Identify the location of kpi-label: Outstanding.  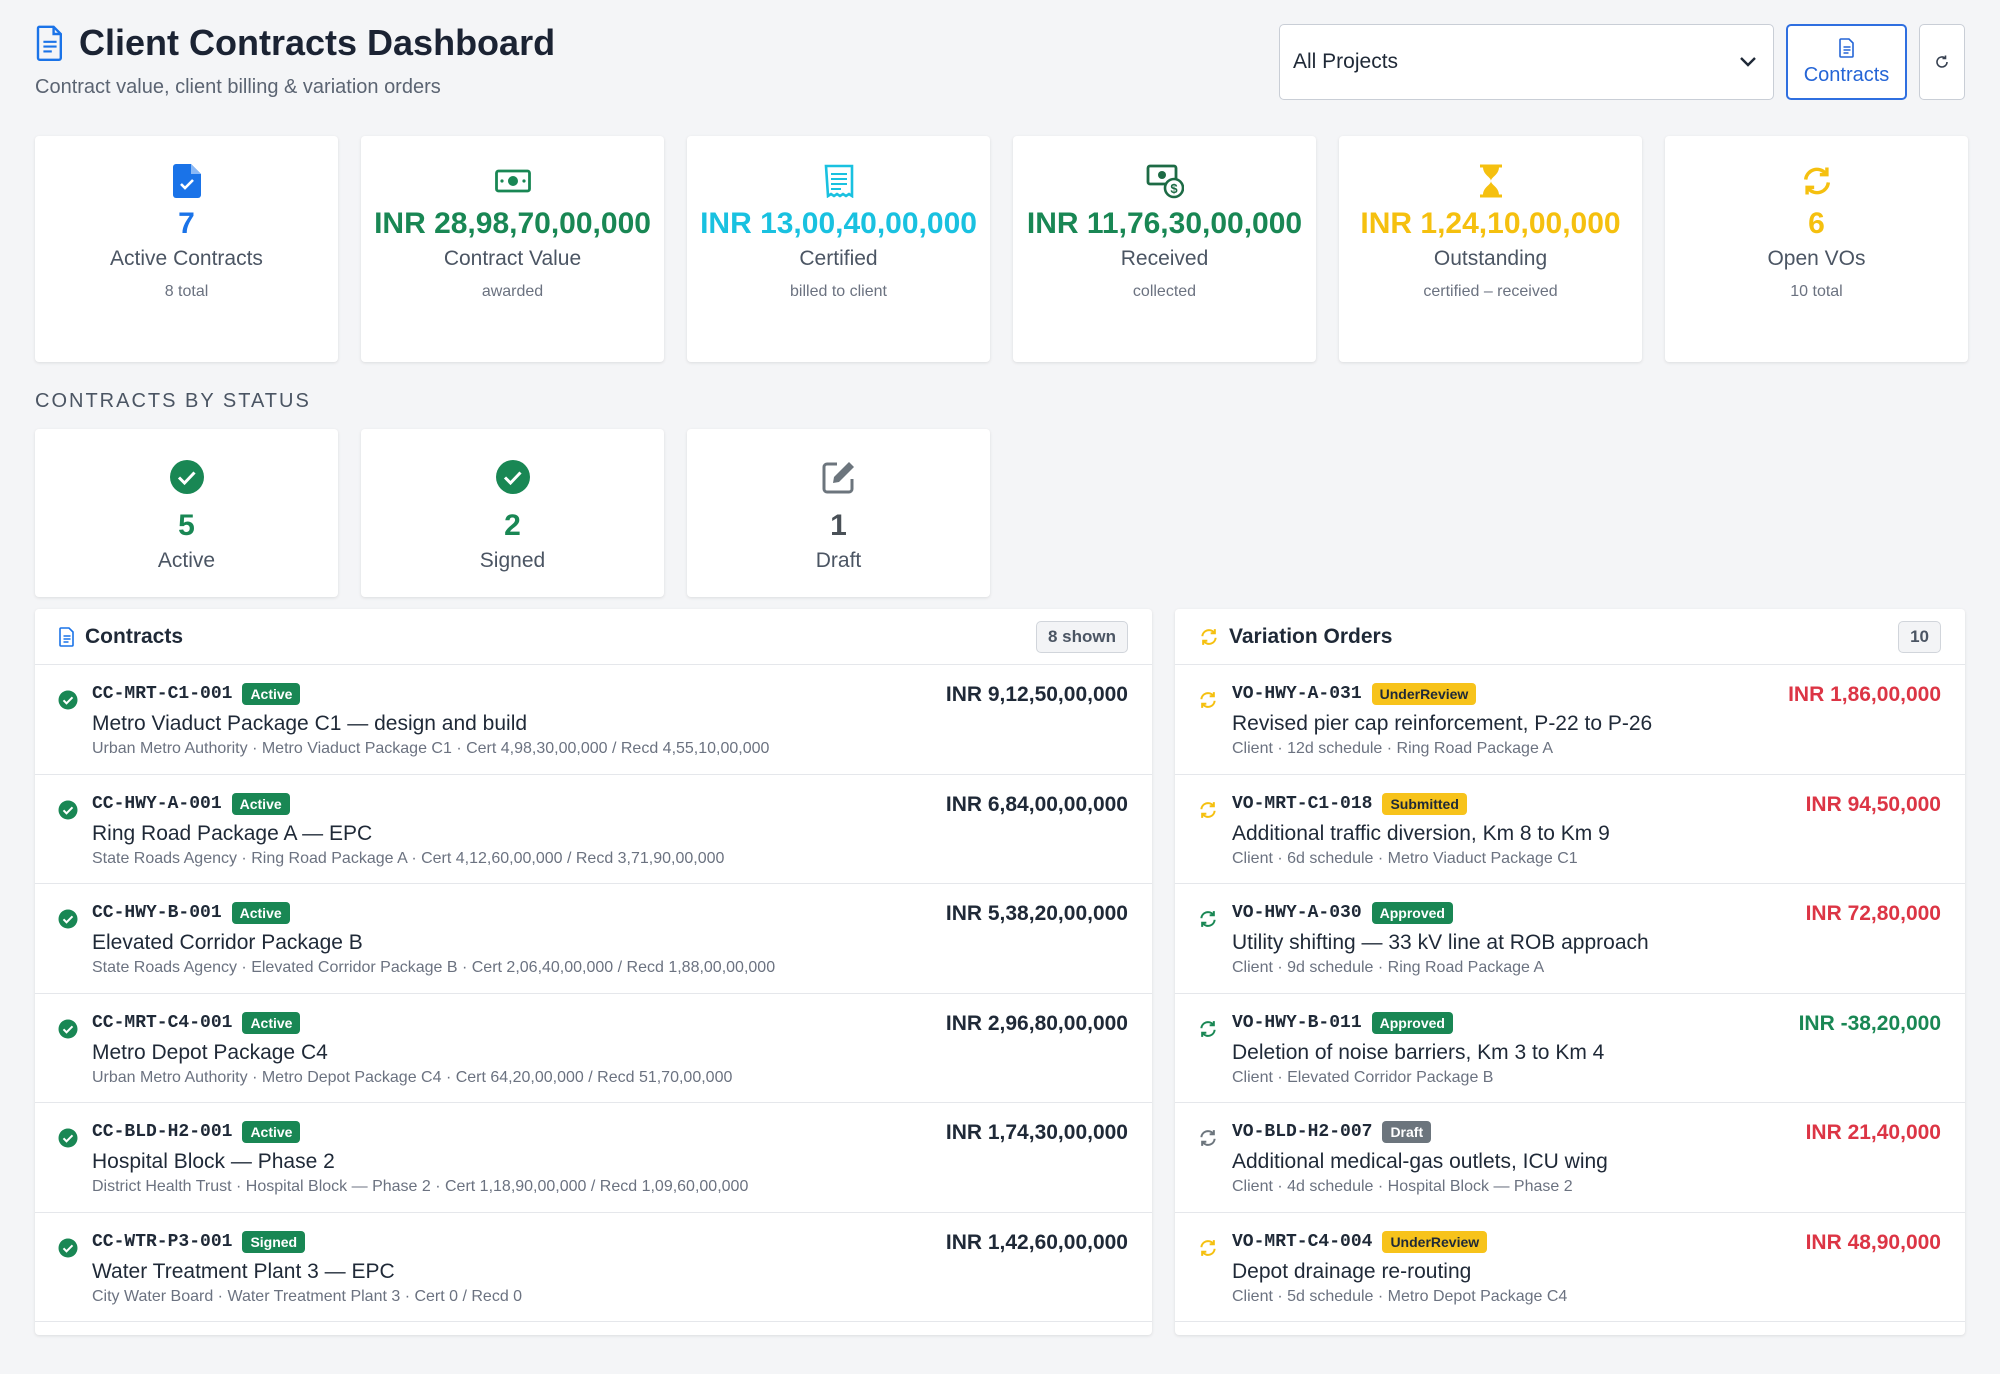
(1490, 258).